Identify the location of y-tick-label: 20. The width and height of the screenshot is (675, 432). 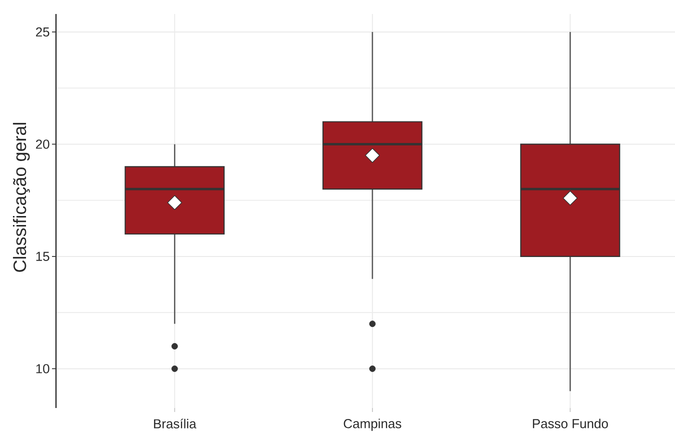
(43, 144).